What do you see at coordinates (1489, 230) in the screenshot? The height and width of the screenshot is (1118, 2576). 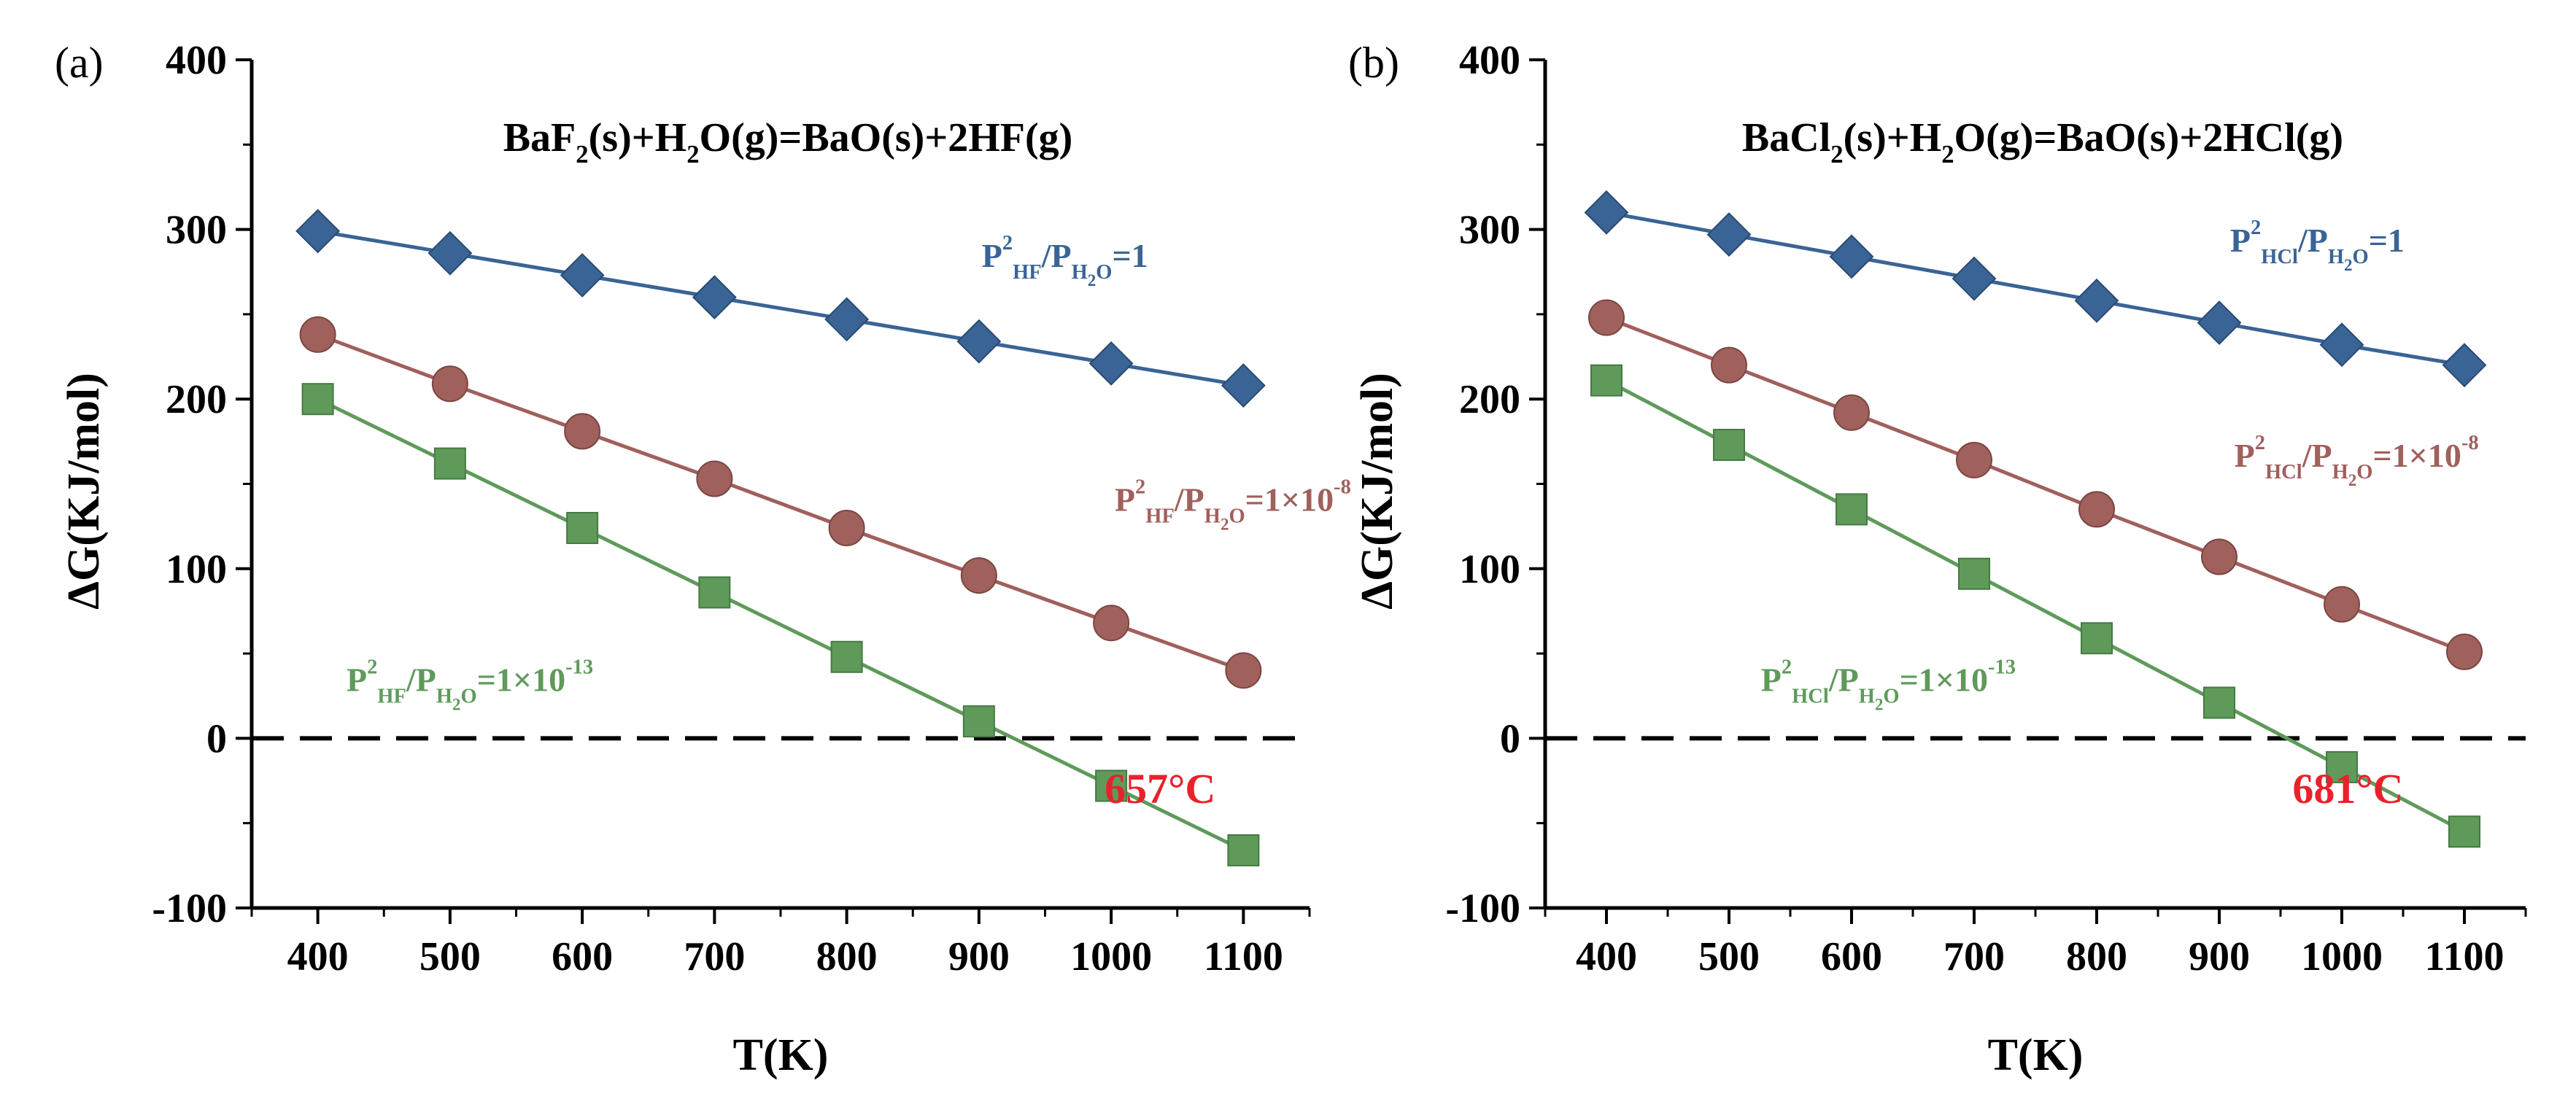 I see `y-tick-label: 300` at bounding box center [1489, 230].